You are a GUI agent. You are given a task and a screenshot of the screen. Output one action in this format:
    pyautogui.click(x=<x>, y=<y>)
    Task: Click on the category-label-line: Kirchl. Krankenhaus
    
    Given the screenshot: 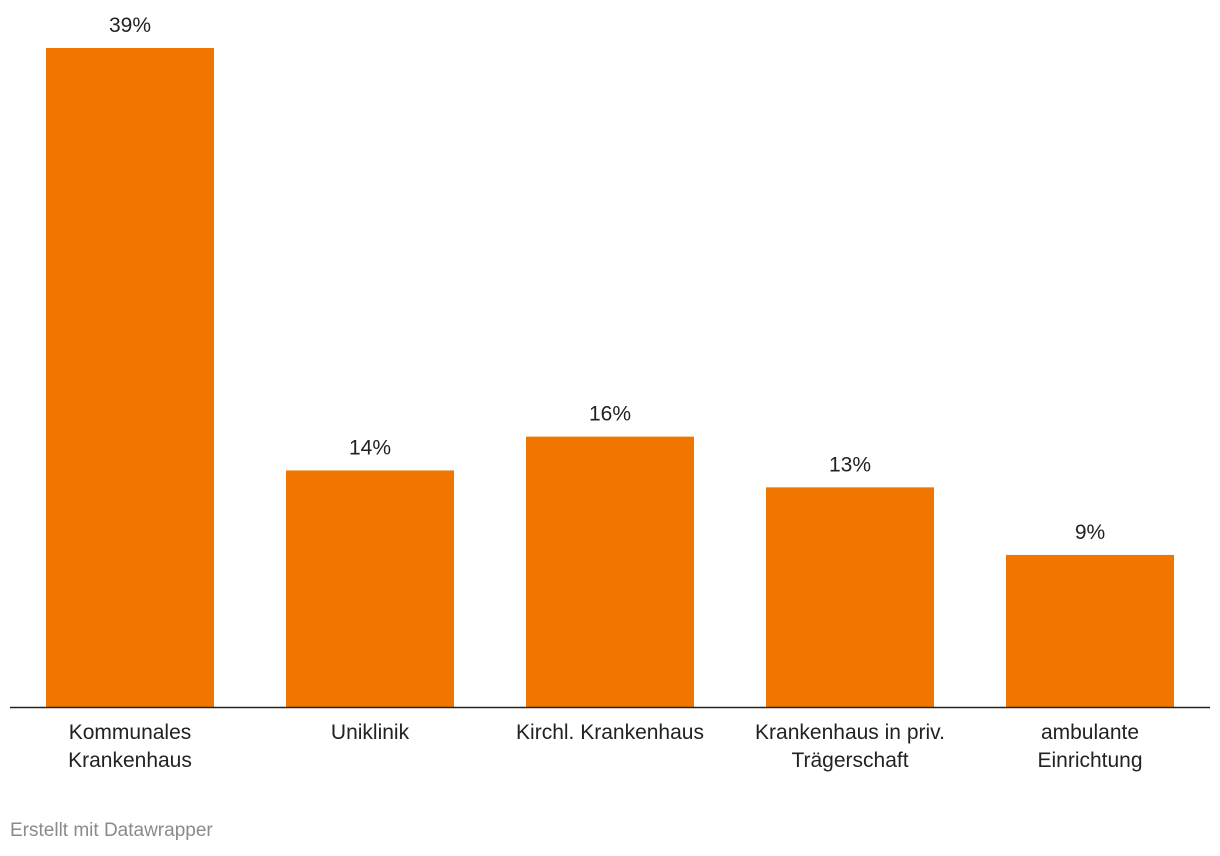 What is the action you would take?
    pyautogui.click(x=610, y=732)
    